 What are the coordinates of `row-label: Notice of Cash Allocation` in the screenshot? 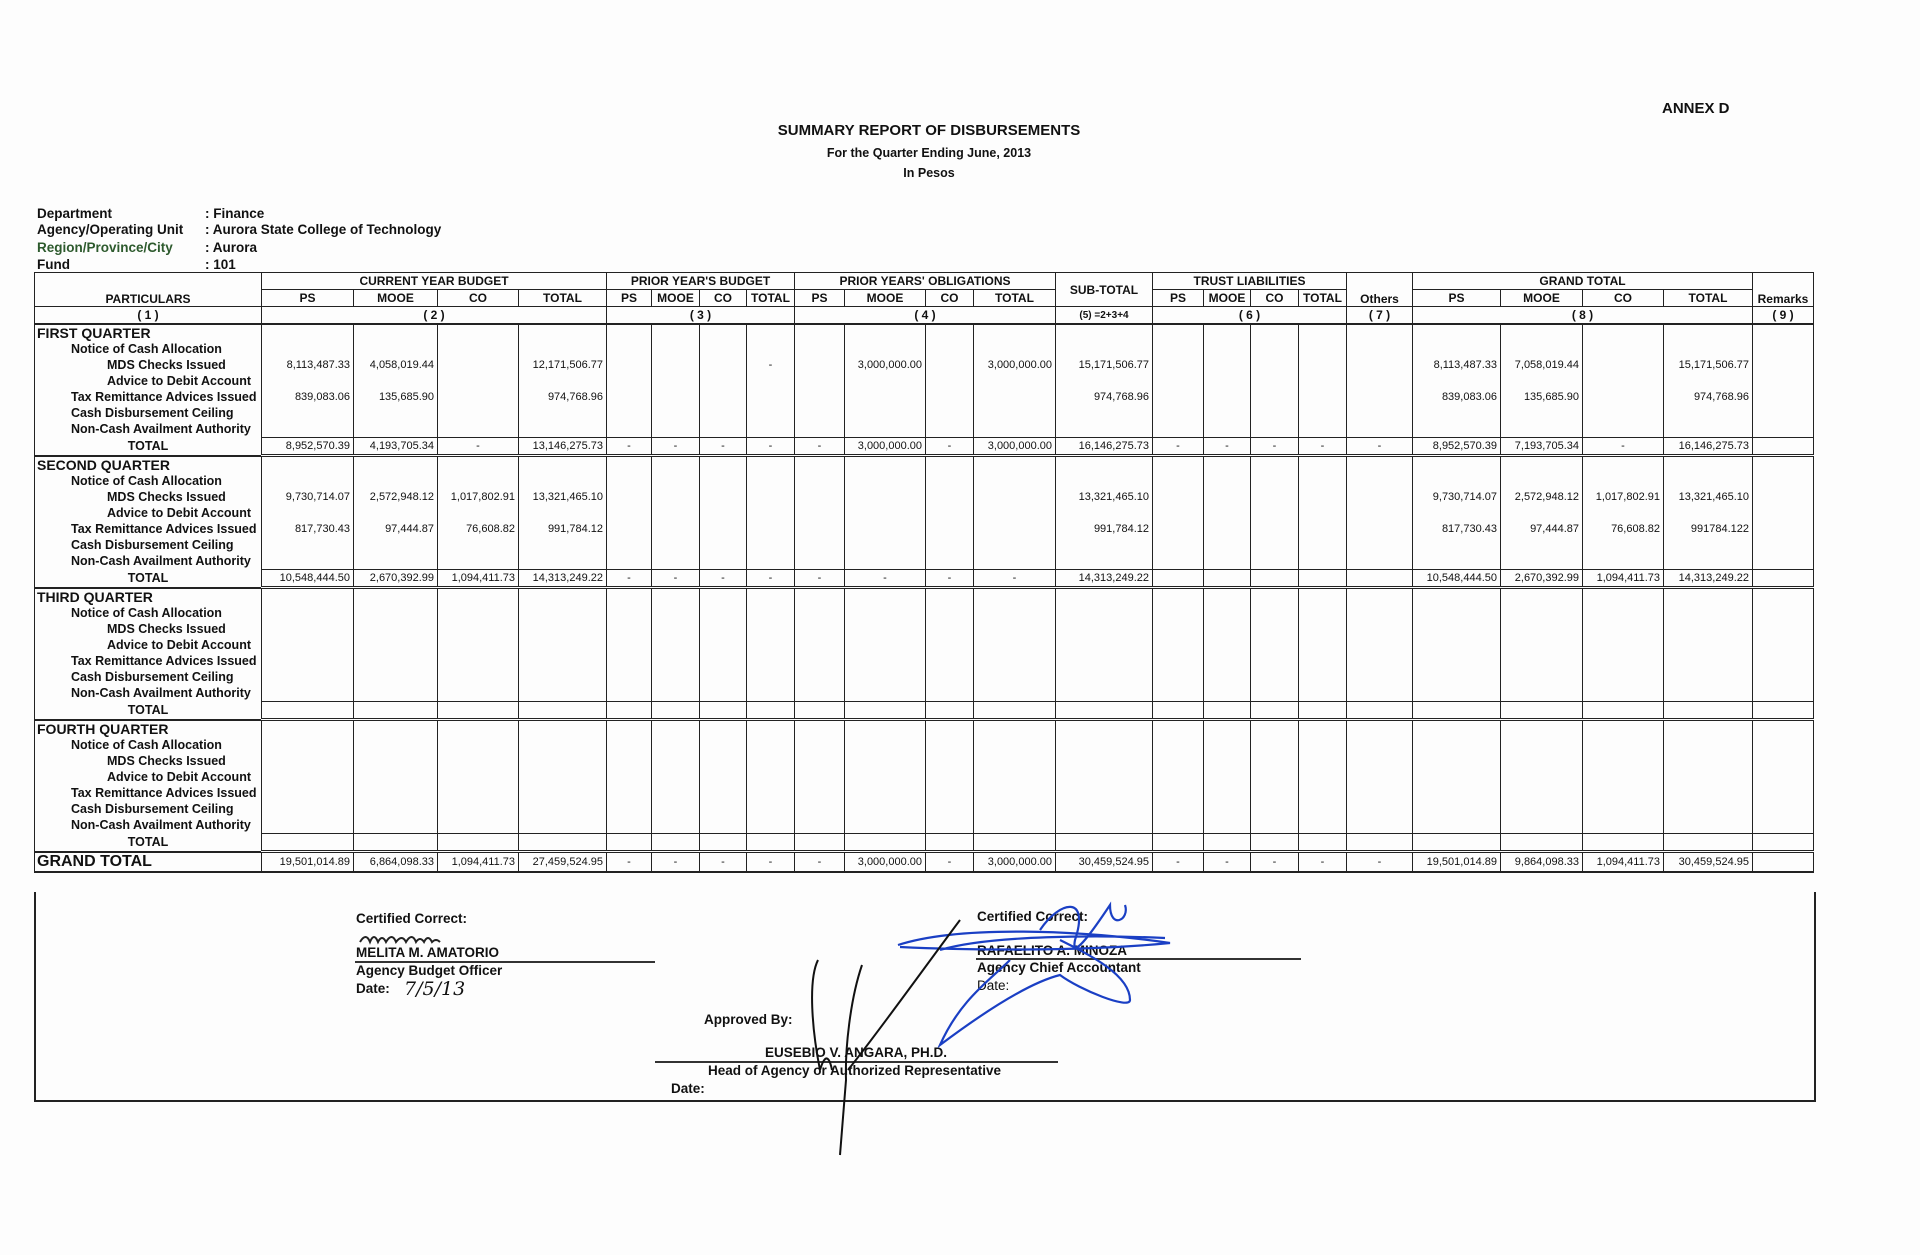 It's located at (148, 349).